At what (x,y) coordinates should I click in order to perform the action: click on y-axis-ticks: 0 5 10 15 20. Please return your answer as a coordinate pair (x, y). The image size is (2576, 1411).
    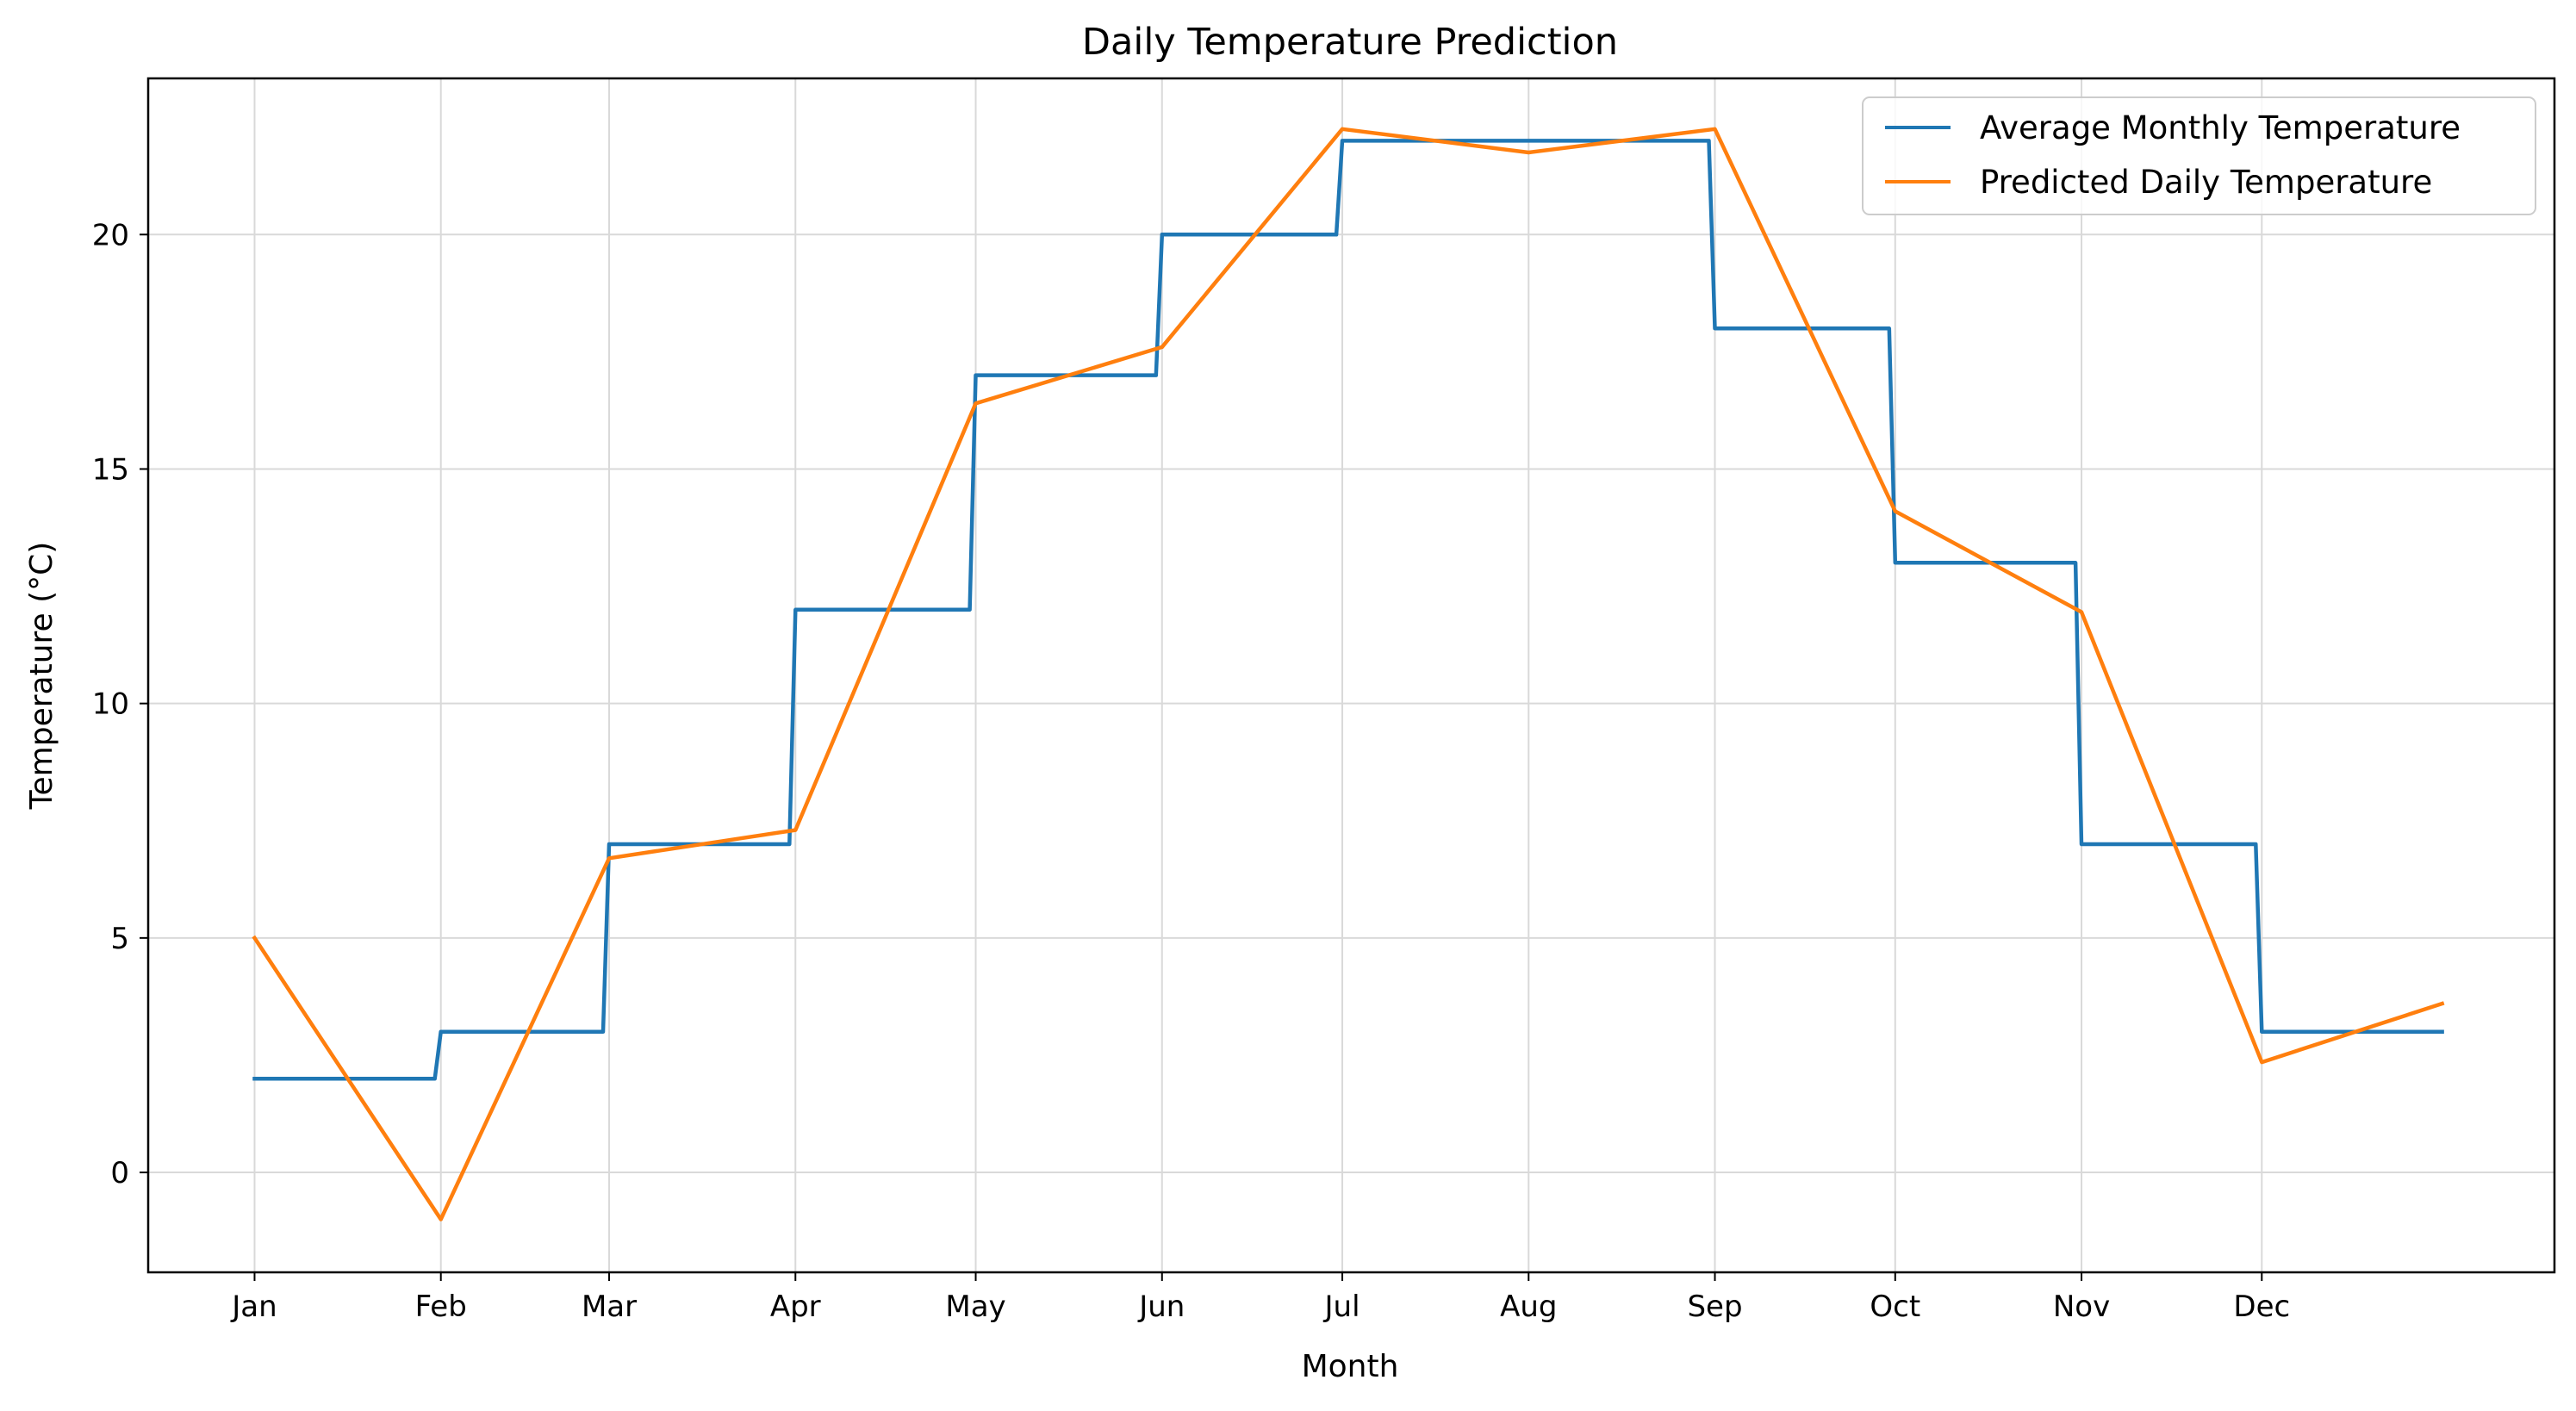
    Looking at the image, I should click on (120, 704).